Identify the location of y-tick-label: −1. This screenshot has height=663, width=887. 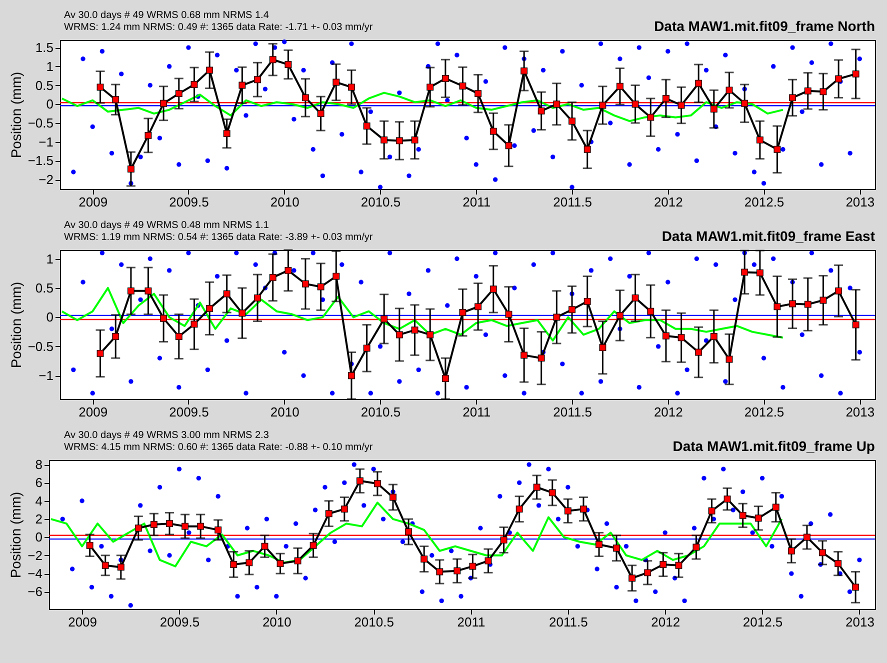
(46, 142).